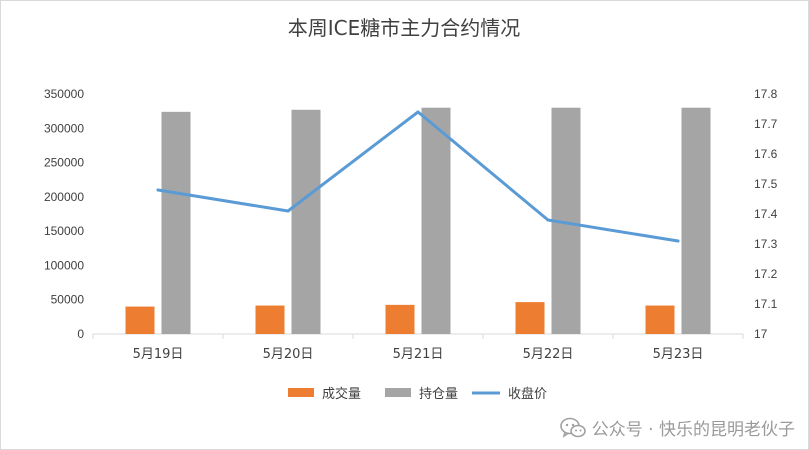  What do you see at coordinates (64, 128) in the screenshot?
I see `y-left-tick-label: 300000` at bounding box center [64, 128].